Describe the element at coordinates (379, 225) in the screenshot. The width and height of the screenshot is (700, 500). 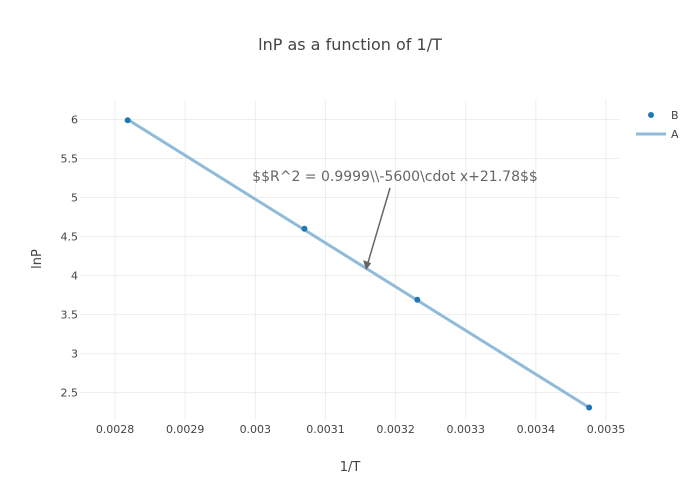
I see `annotation-arrow` at that location.